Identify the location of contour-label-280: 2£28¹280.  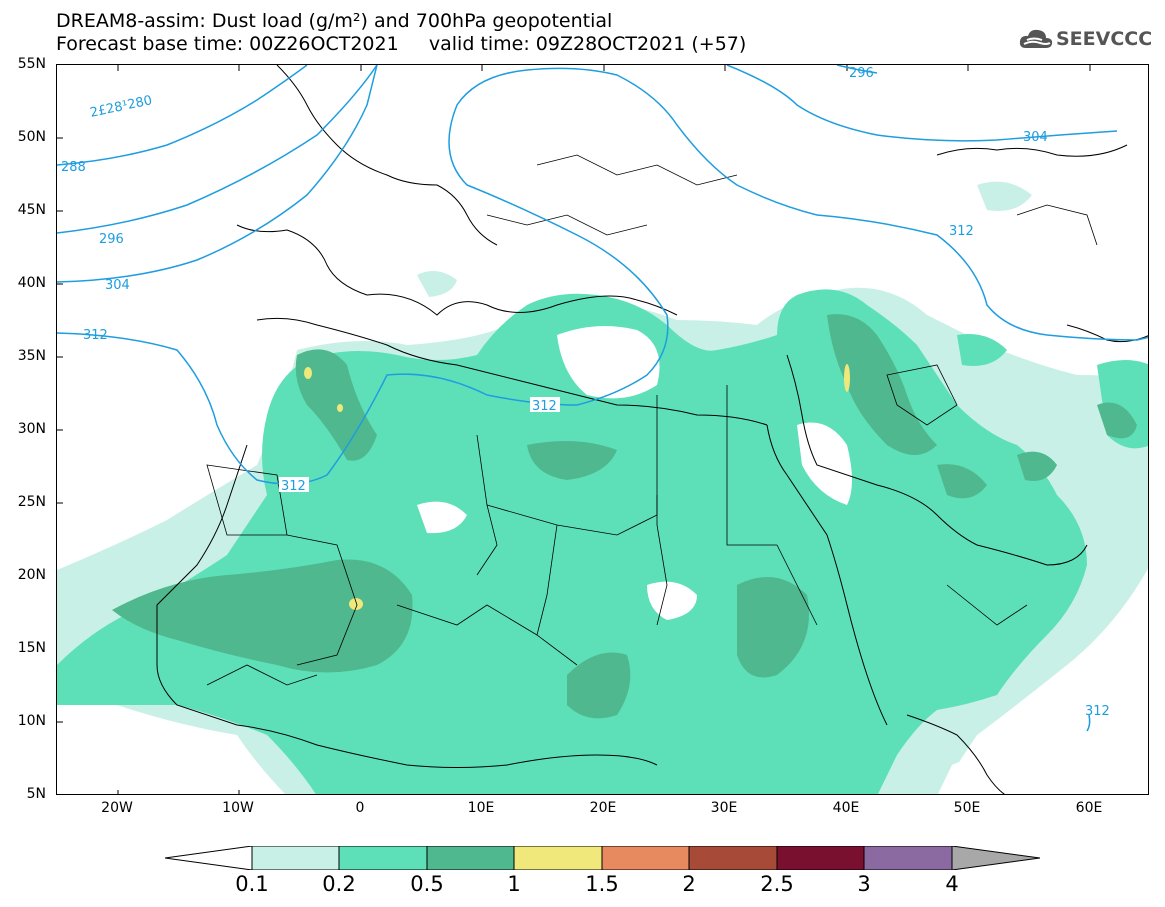
(121, 107).